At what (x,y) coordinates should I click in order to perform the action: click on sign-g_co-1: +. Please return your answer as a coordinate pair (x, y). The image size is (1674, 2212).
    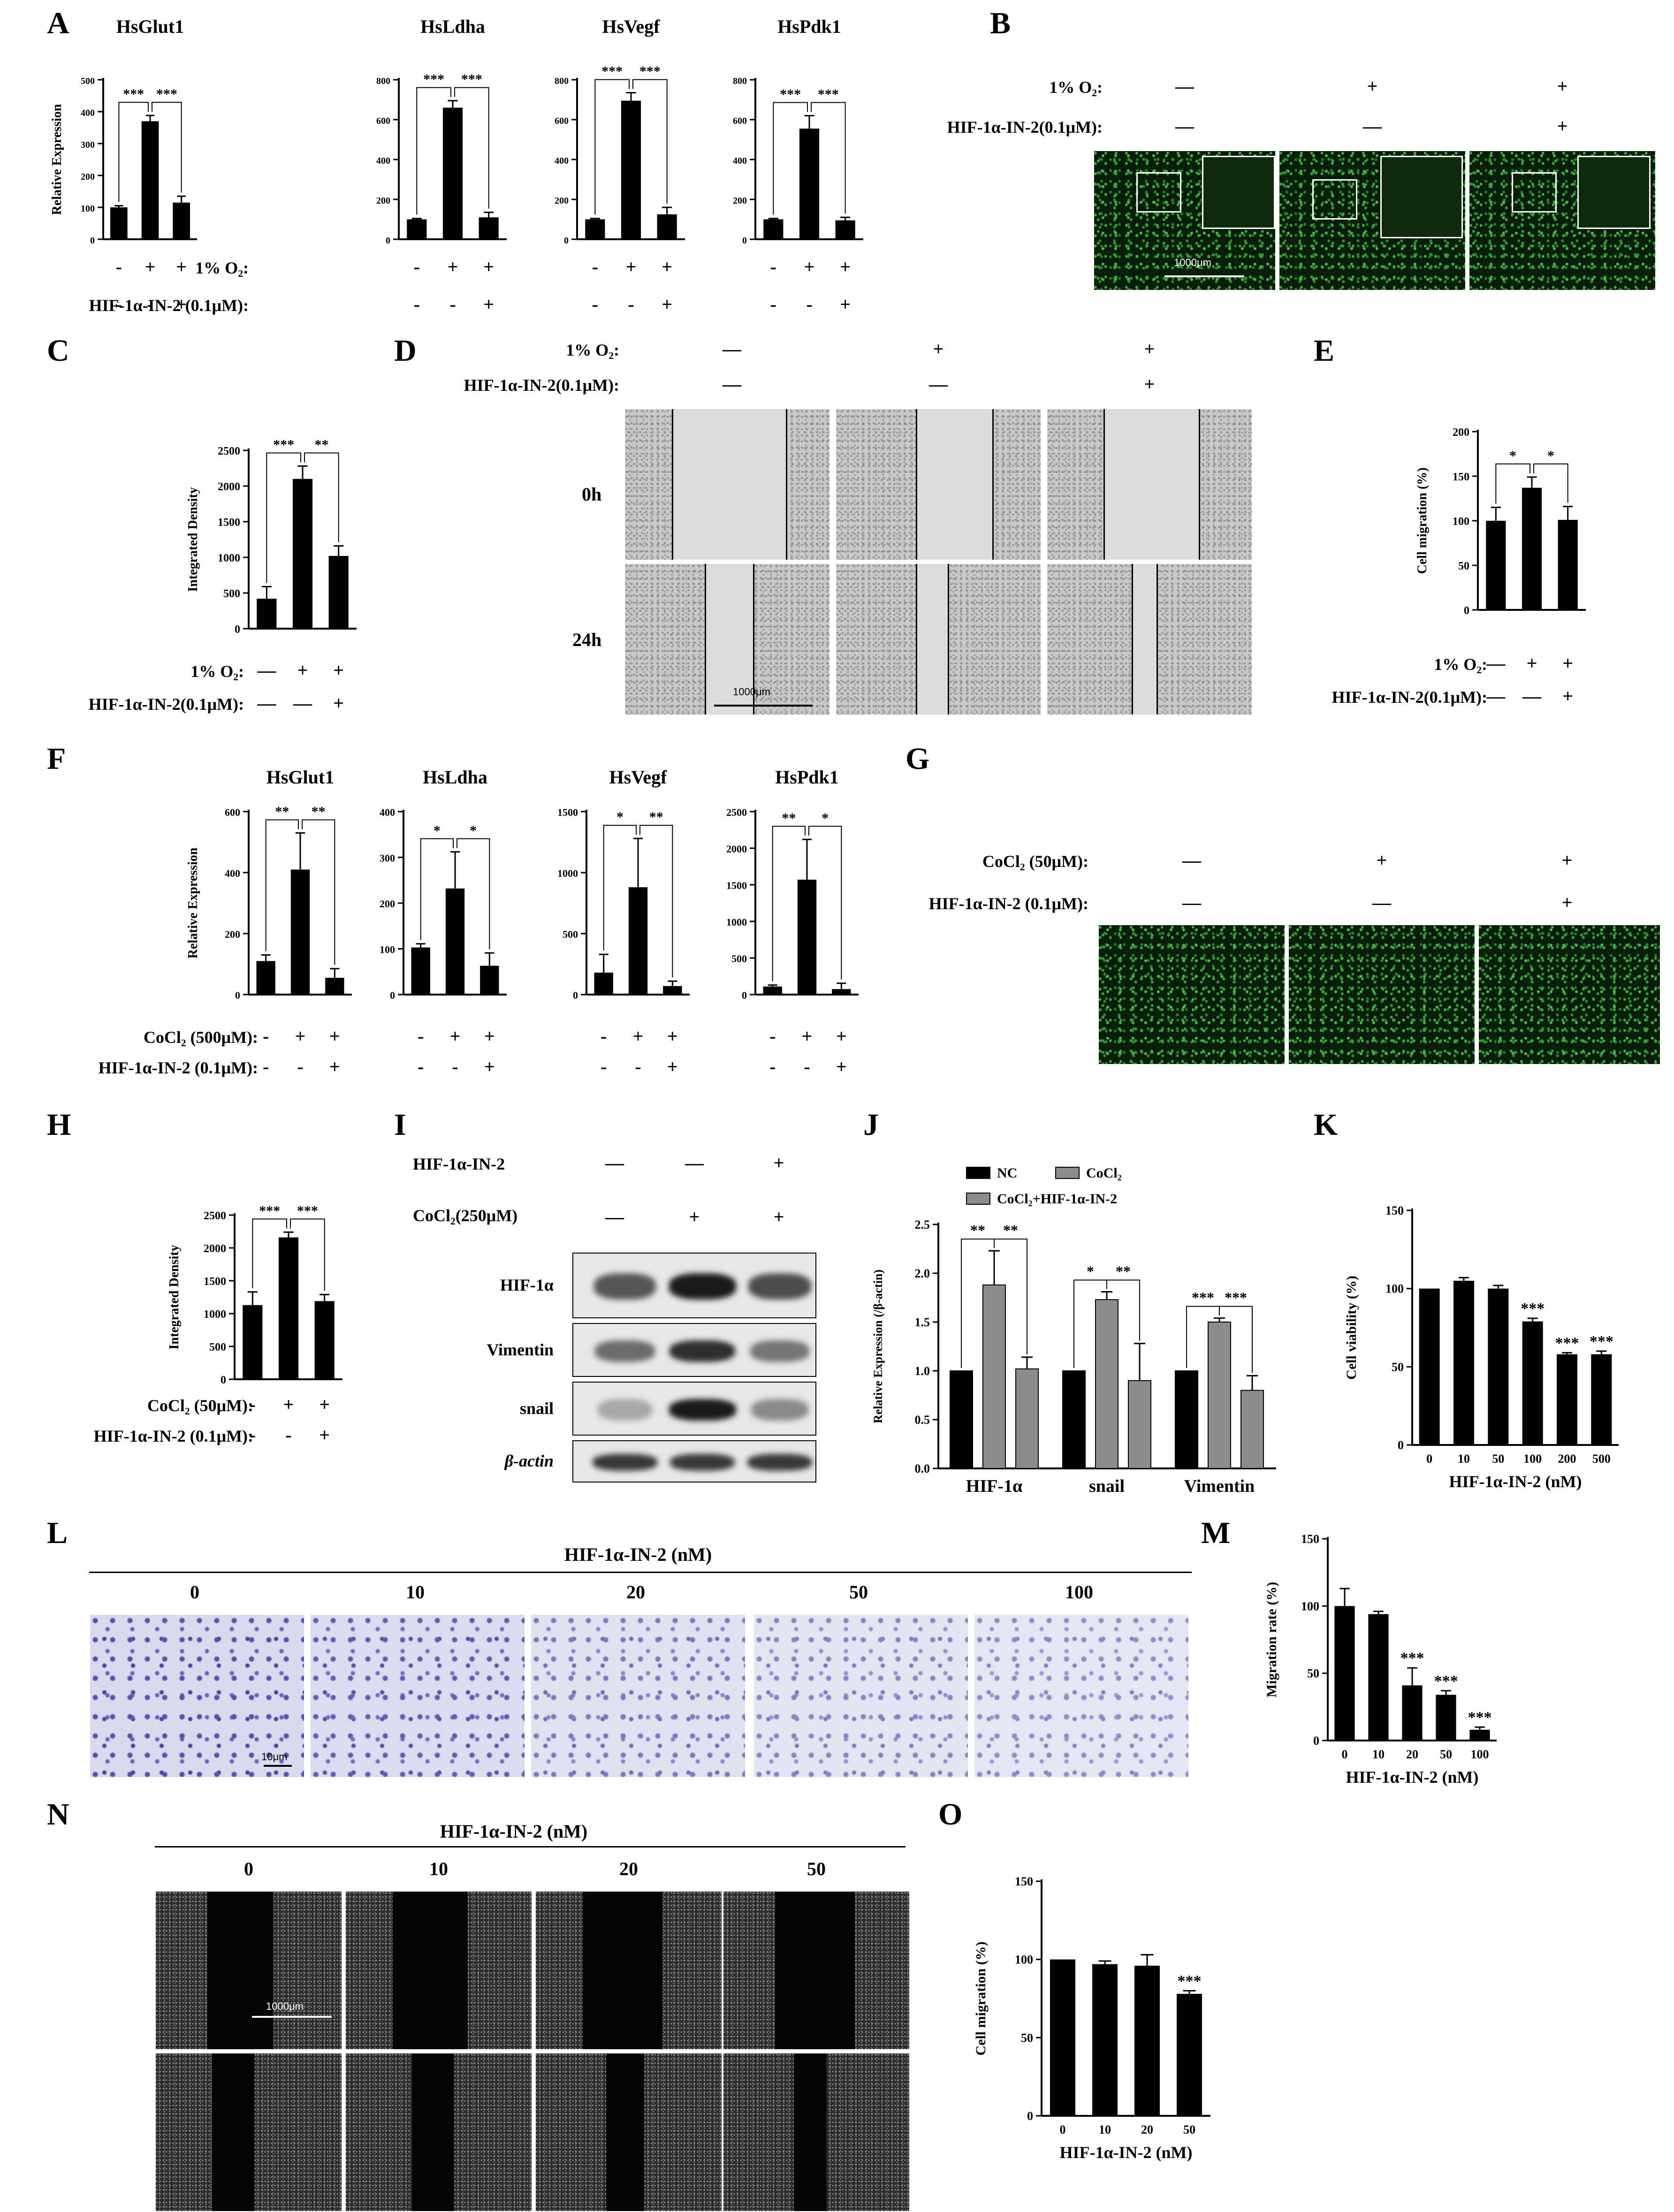
    Looking at the image, I should click on (1381, 860).